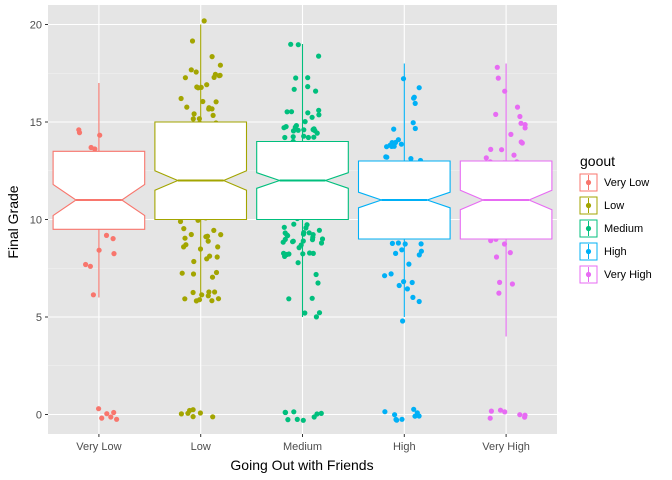  What do you see at coordinates (13, 221) in the screenshot?
I see `y-axis-title: Final Grade` at bounding box center [13, 221].